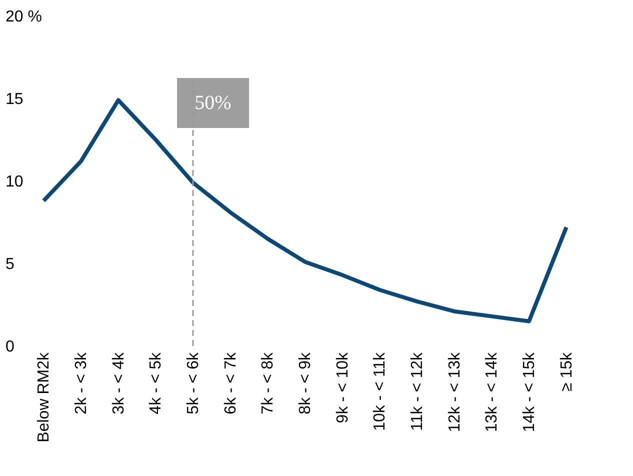 This screenshot has height=476, width=633. I want to click on x-tick-label: 6k - < 7k, so click(231, 383).